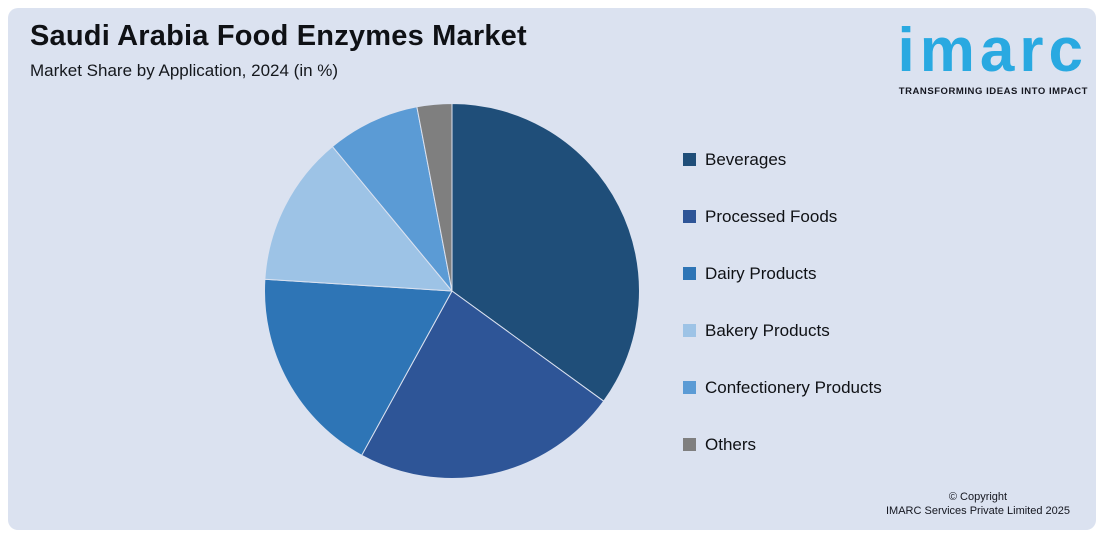 The image size is (1104, 538). I want to click on imarc-logo: imarc TRANSFORMING IDEAS INTO IMPACT, so click(993, 54).